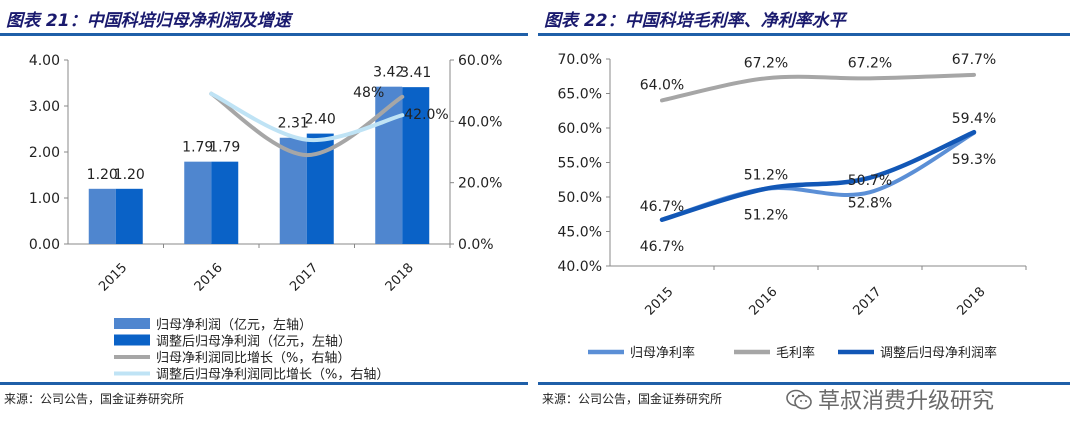 This screenshot has width=1070, height=444. I want to click on data-label: 52.8%, so click(870, 204).